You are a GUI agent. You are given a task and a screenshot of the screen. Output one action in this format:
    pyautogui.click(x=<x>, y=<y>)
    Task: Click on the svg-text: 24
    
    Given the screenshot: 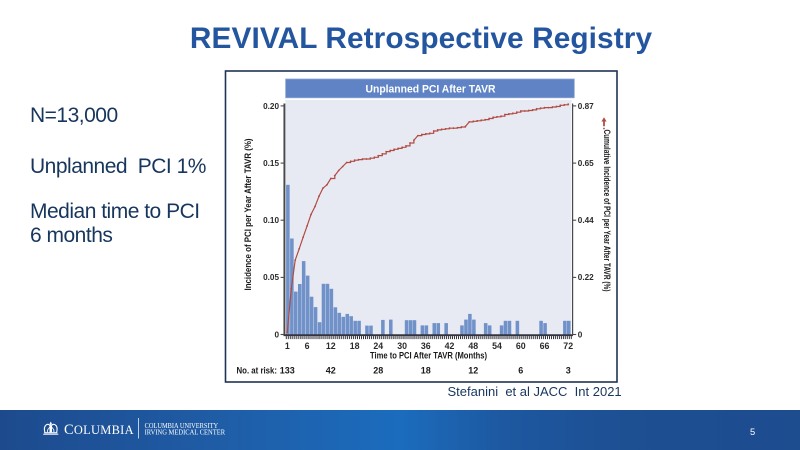 What is the action you would take?
    pyautogui.click(x=378, y=346)
    